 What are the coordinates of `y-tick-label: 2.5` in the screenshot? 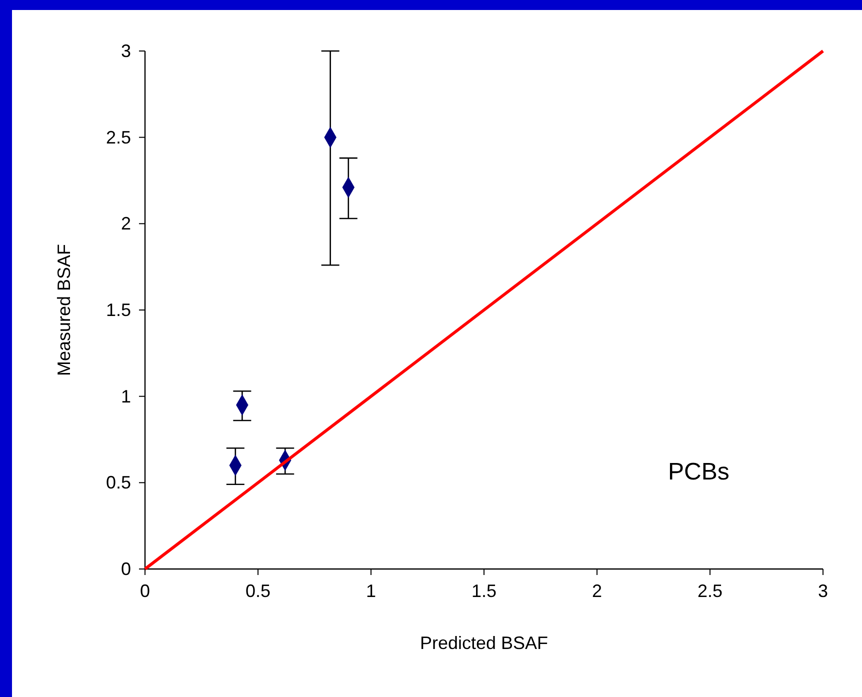 It's located at (118, 137).